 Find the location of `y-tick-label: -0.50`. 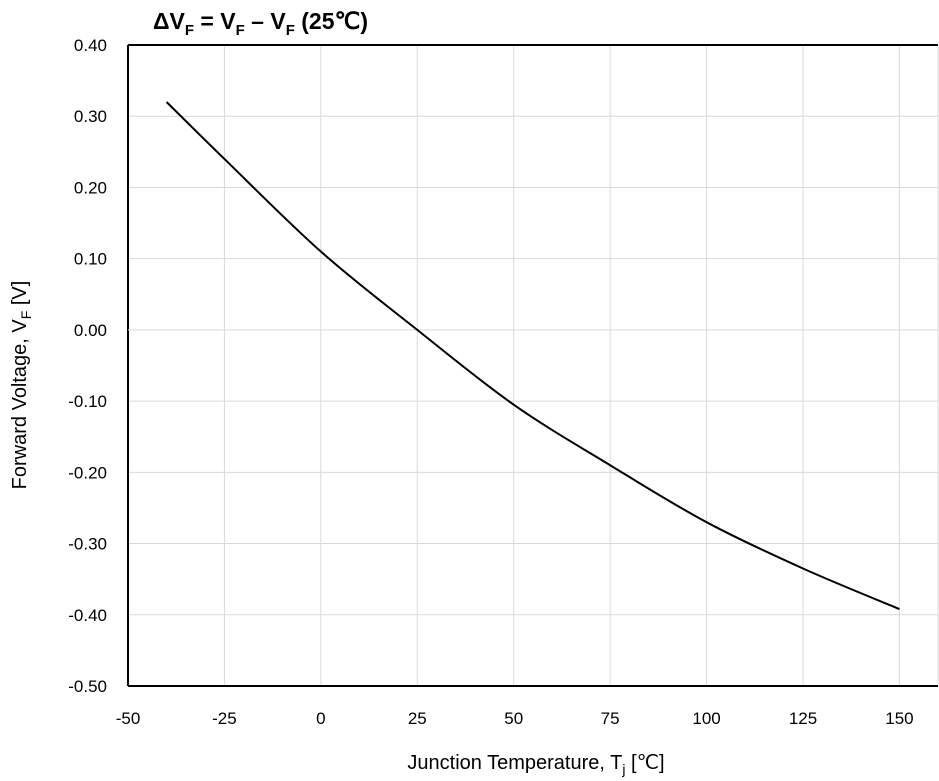

y-tick-label: -0.50 is located at coordinates (87, 686).